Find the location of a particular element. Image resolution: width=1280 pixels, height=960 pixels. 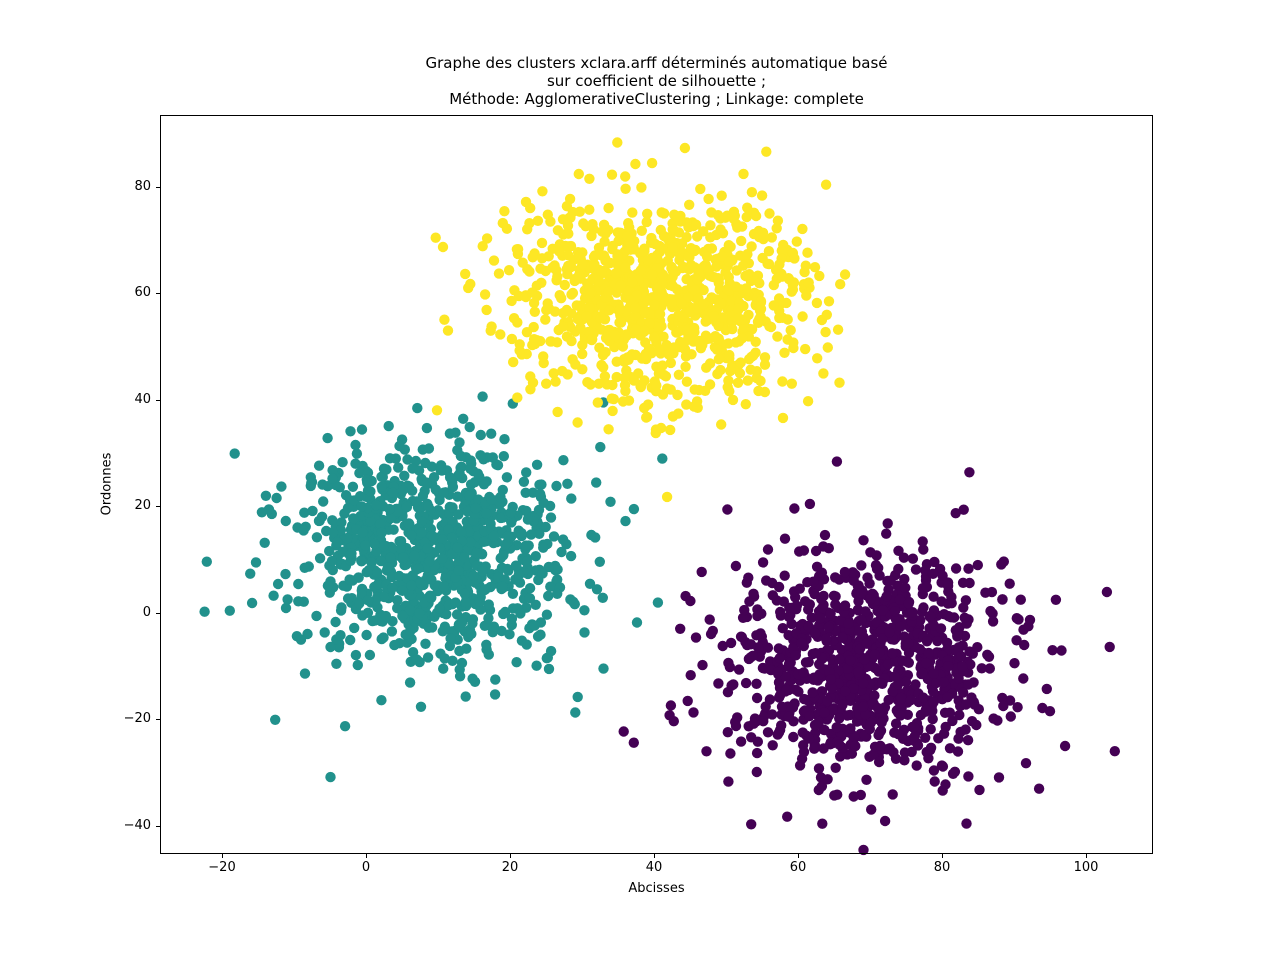

x-tick-label: 40 is located at coordinates (654, 867).